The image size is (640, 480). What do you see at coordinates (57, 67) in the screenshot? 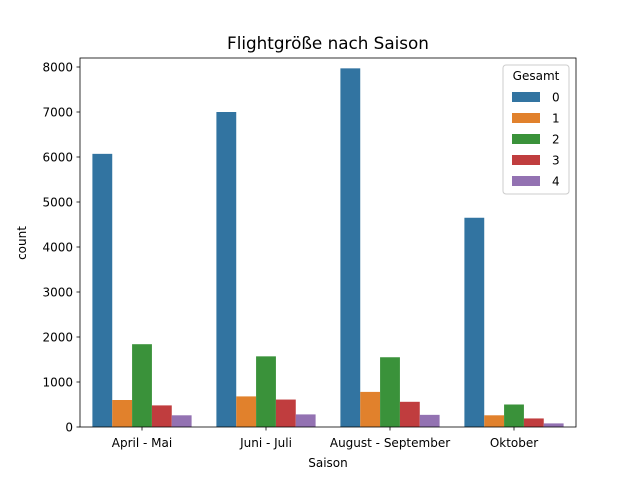
I see `y-tick-label: 8000` at bounding box center [57, 67].